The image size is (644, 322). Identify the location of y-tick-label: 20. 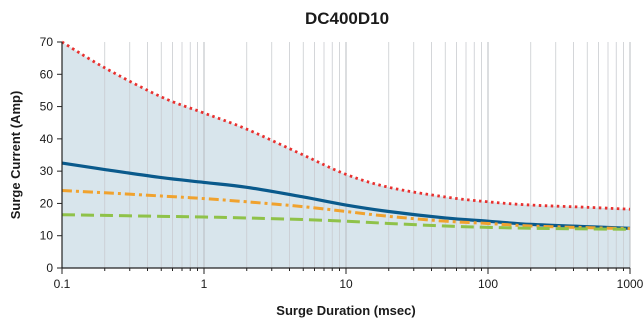
(47, 203).